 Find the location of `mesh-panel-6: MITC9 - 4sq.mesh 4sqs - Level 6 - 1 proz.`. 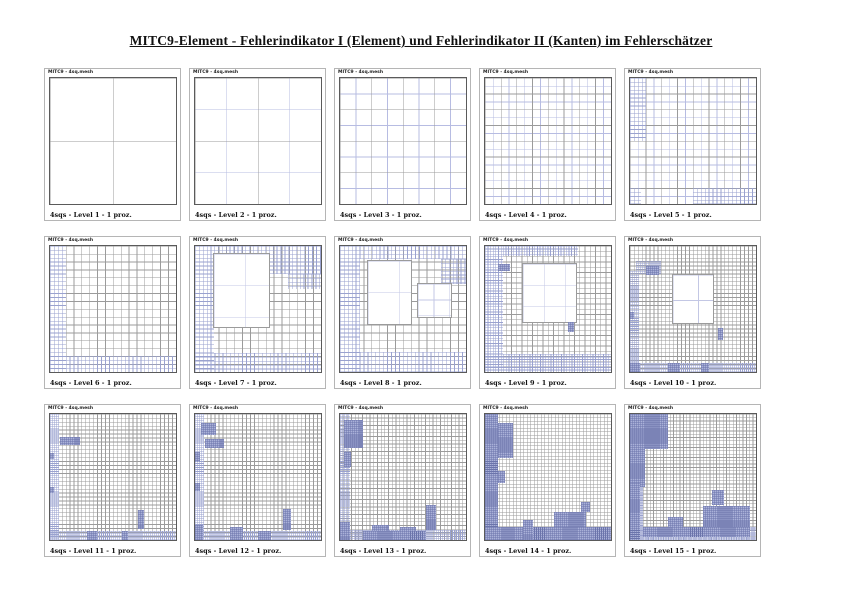

mesh-panel-6: MITC9 - 4sq.mesh 4sqs - Level 6 - 1 proz. is located at coordinates (112, 312).